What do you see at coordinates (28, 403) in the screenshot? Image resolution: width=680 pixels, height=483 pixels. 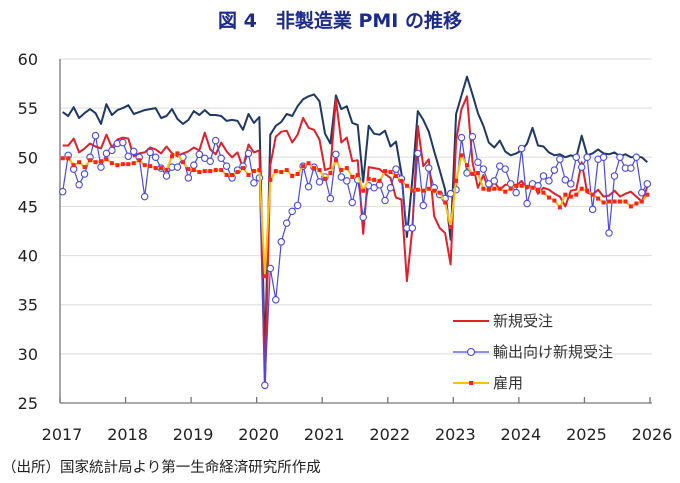 I see `y-tick-label: 25` at bounding box center [28, 403].